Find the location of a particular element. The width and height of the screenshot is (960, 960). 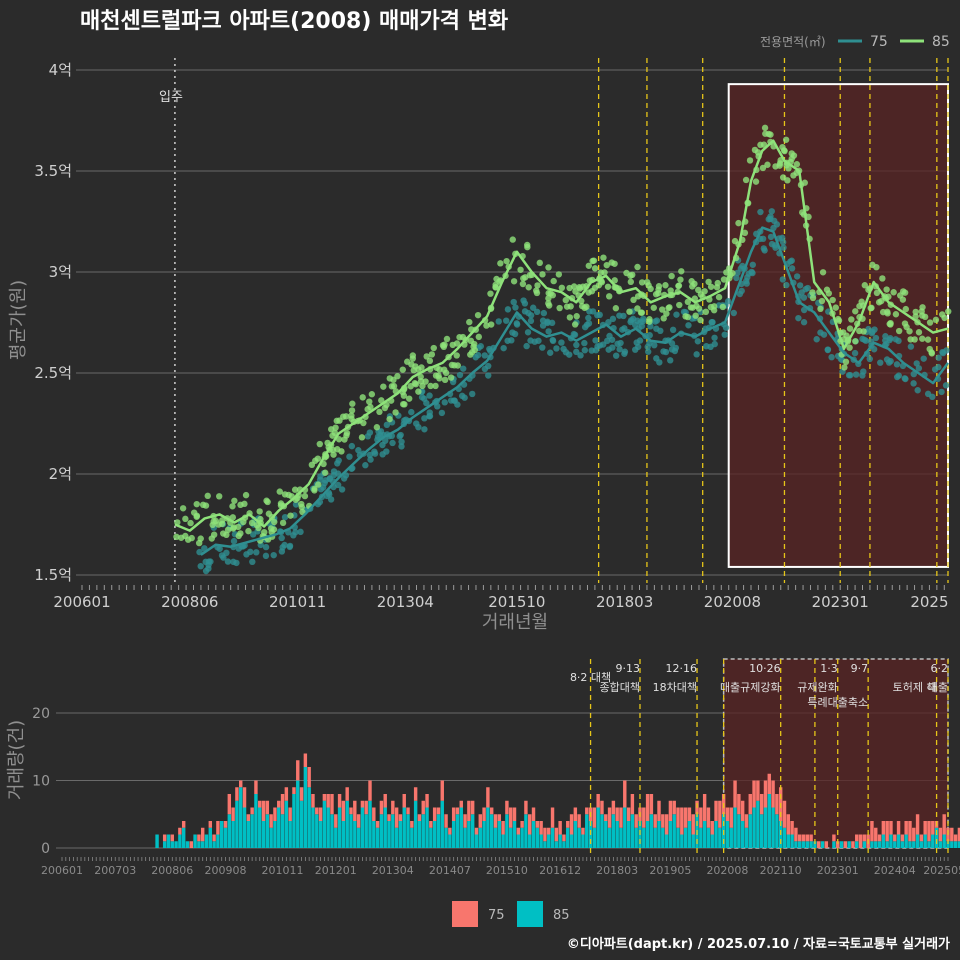

volume-legend-label-75: 75 is located at coordinates (496, 915).